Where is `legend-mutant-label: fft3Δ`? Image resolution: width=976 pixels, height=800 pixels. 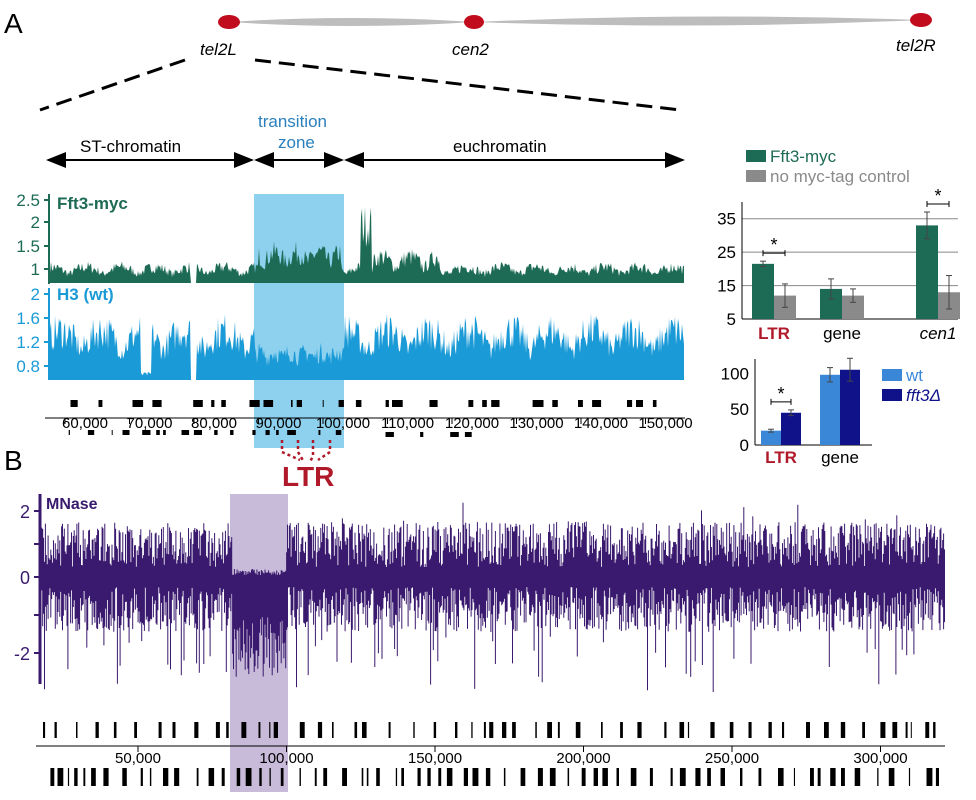 legend-mutant-label: fft3Δ is located at coordinates (923, 395).